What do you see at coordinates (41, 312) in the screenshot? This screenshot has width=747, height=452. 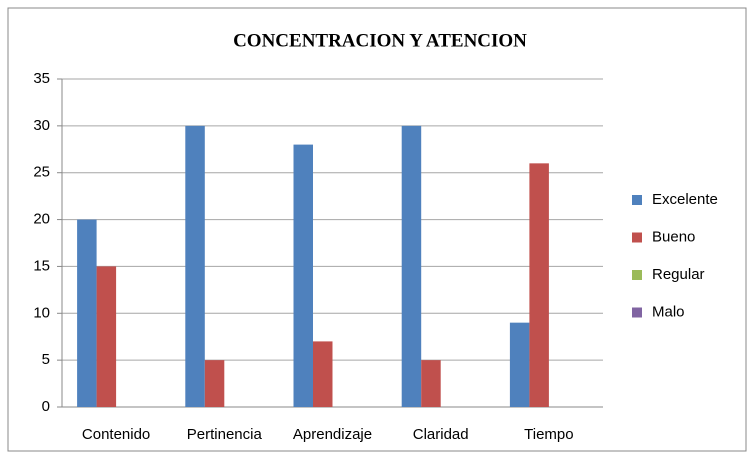 I see `y-tick-label: 10` at bounding box center [41, 312].